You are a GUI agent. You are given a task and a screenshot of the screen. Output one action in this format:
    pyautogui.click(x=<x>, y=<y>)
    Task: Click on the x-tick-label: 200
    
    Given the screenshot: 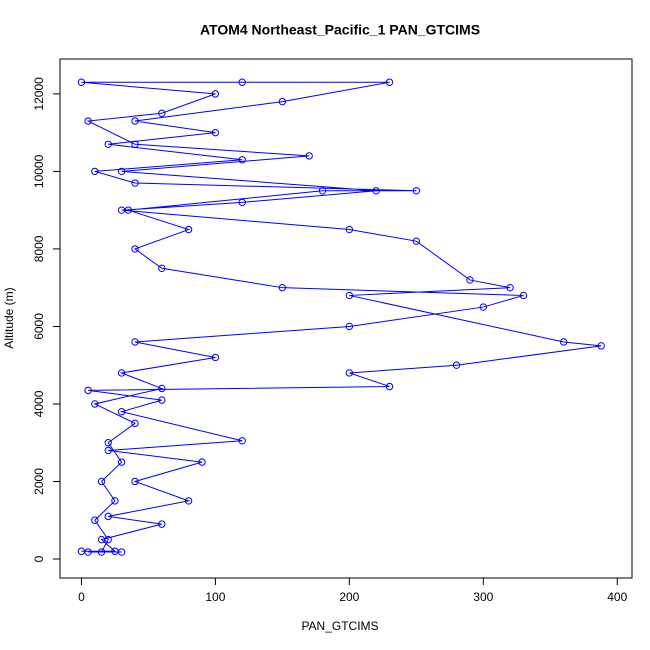 What is the action you would take?
    pyautogui.click(x=349, y=597)
    